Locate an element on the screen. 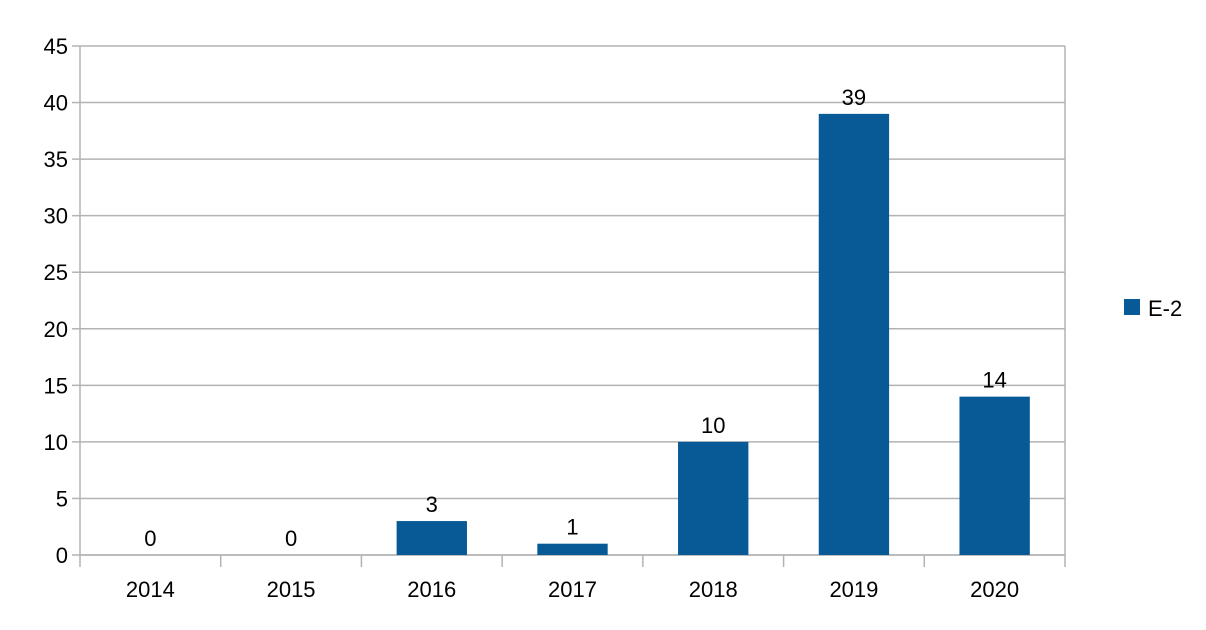 The image size is (1206, 630). x-tick-label-2015: 2015 is located at coordinates (291, 589).